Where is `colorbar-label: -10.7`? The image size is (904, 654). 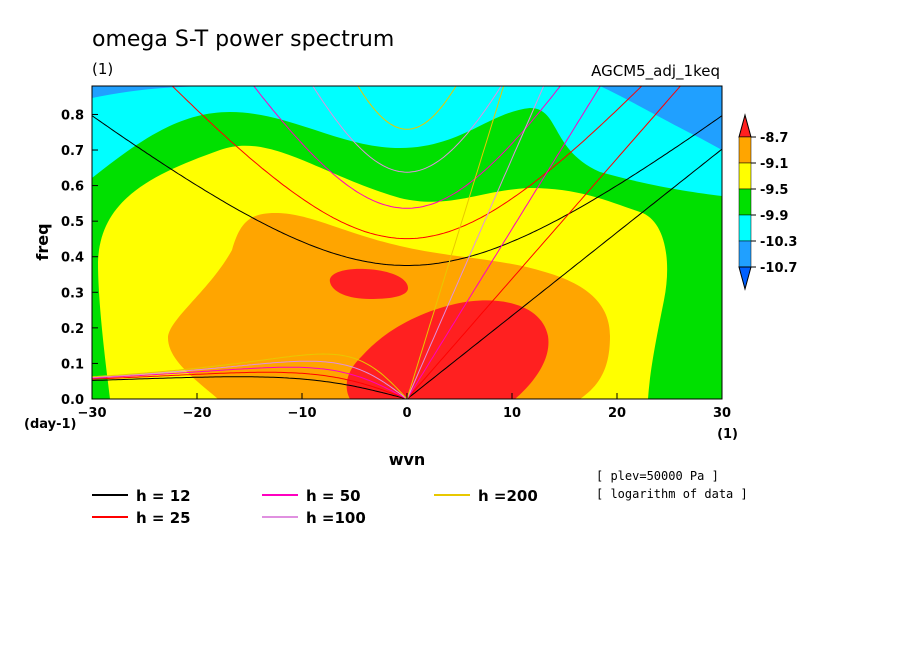
colorbar-label: -10.7 is located at coordinates (778, 268).